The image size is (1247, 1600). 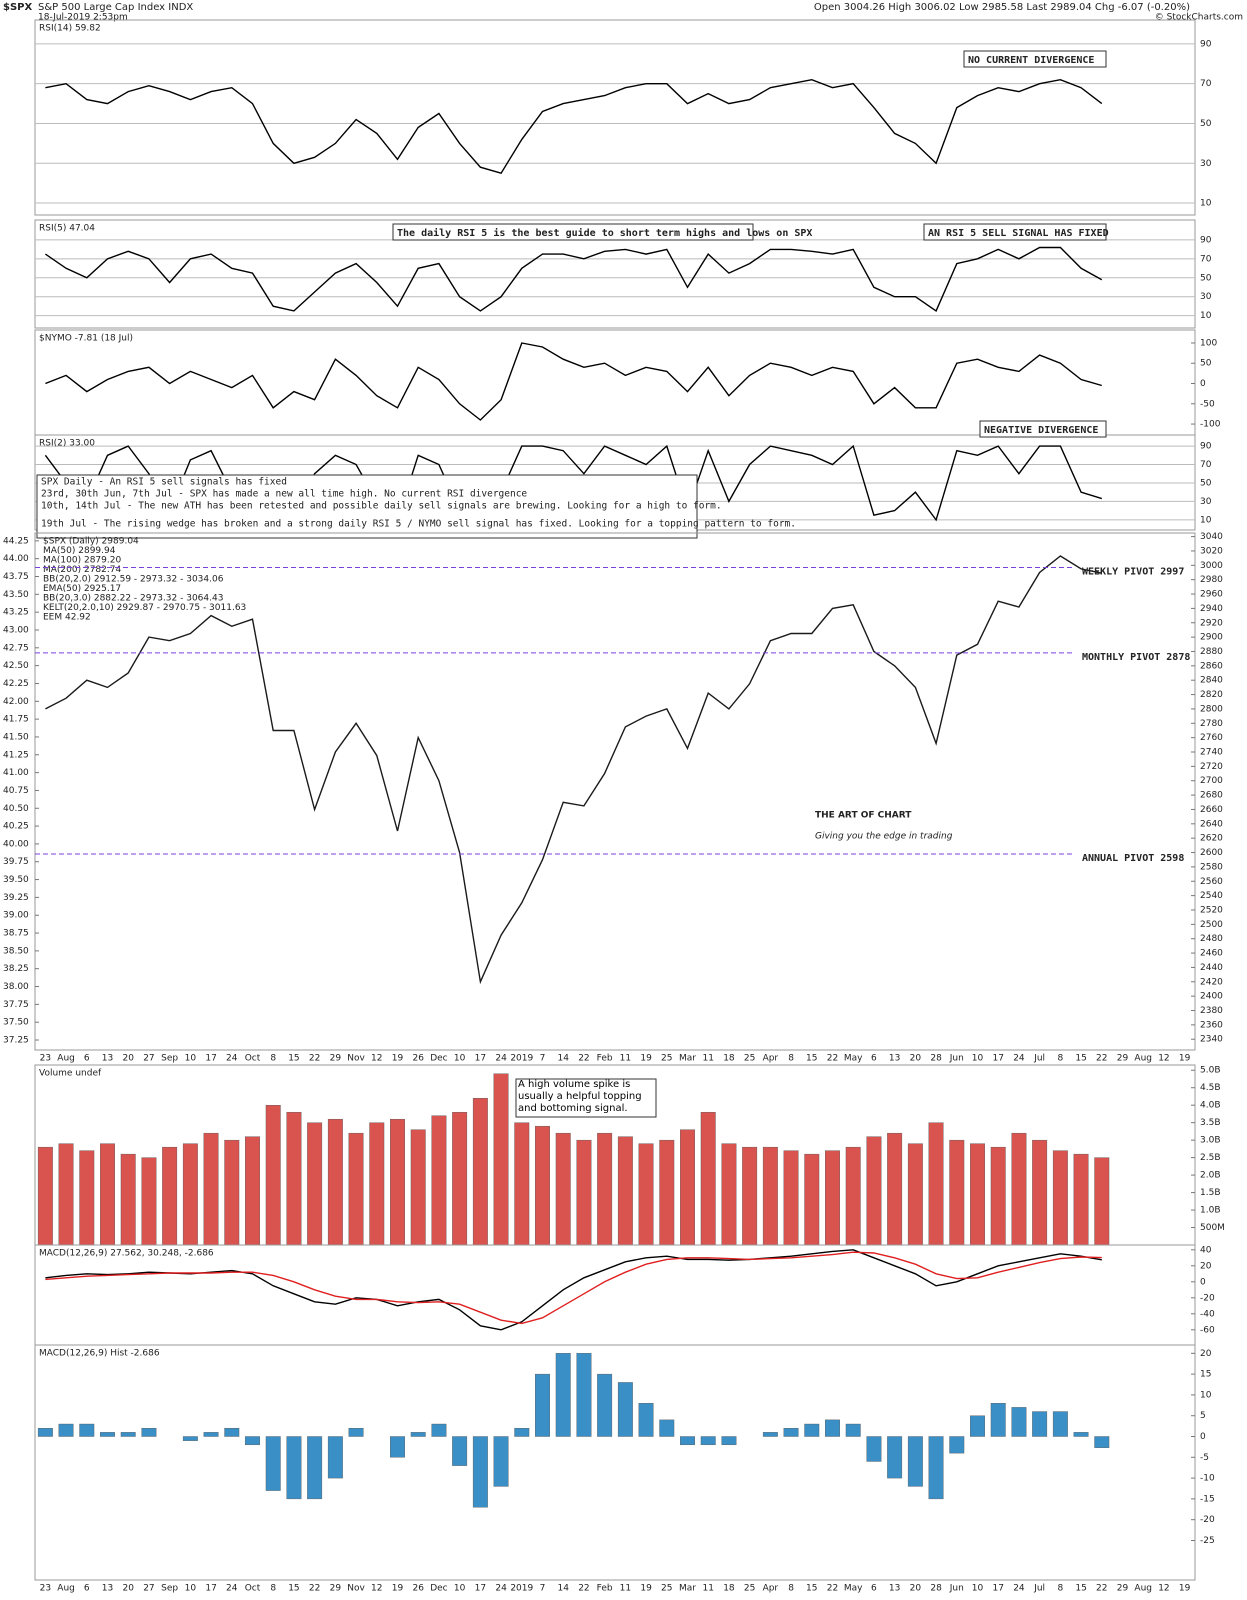 What do you see at coordinates (418, 1059) in the screenshot?
I see `x-tick-label: 26` at bounding box center [418, 1059].